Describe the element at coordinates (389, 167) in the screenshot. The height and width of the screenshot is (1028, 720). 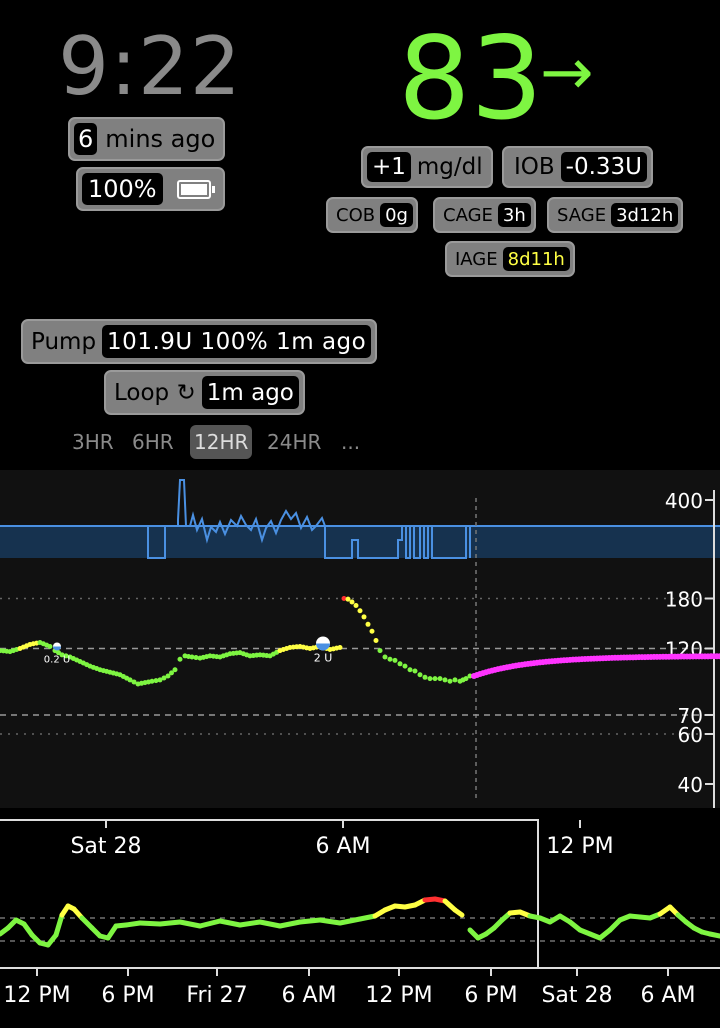
I see `delta-value: +1` at that location.